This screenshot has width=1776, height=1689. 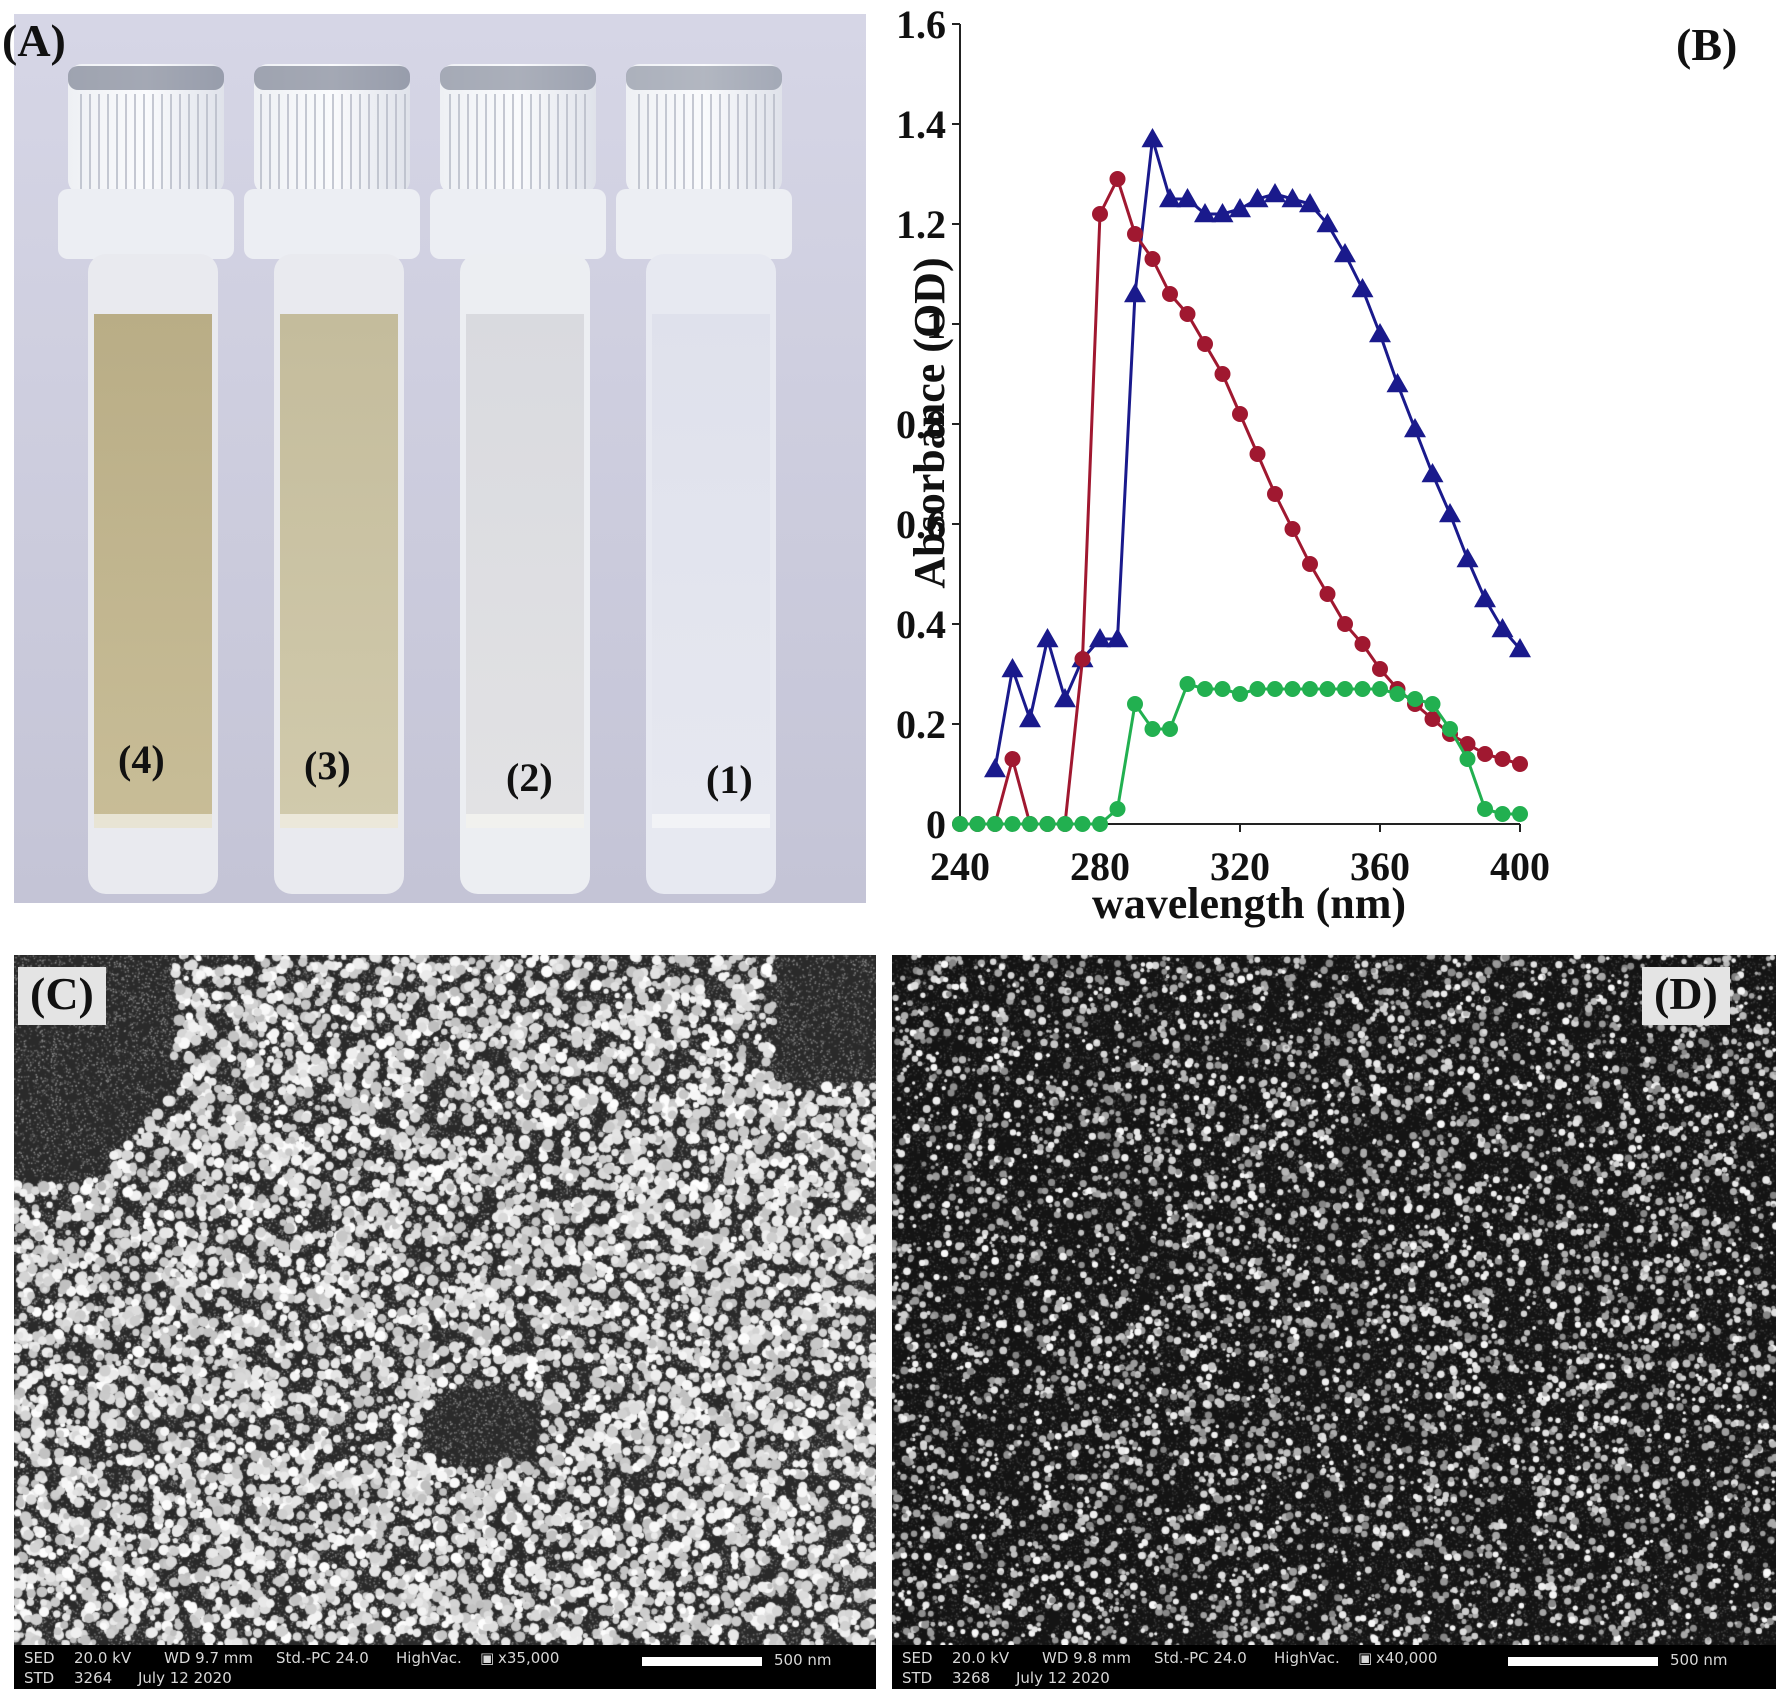 I want to click on sem-c-vacuum: HighVac., so click(x=429, y=1658).